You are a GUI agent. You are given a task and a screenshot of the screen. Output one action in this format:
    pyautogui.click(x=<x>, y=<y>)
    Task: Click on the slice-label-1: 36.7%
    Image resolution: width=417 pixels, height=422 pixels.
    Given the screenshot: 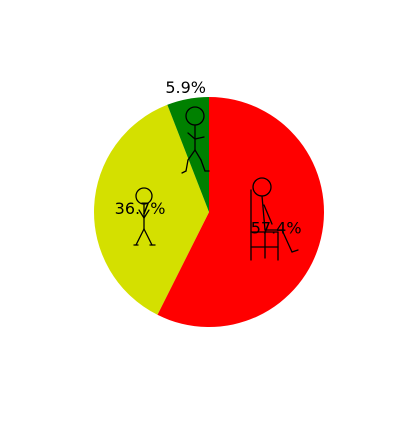 What is the action you would take?
    pyautogui.click(x=140, y=208)
    